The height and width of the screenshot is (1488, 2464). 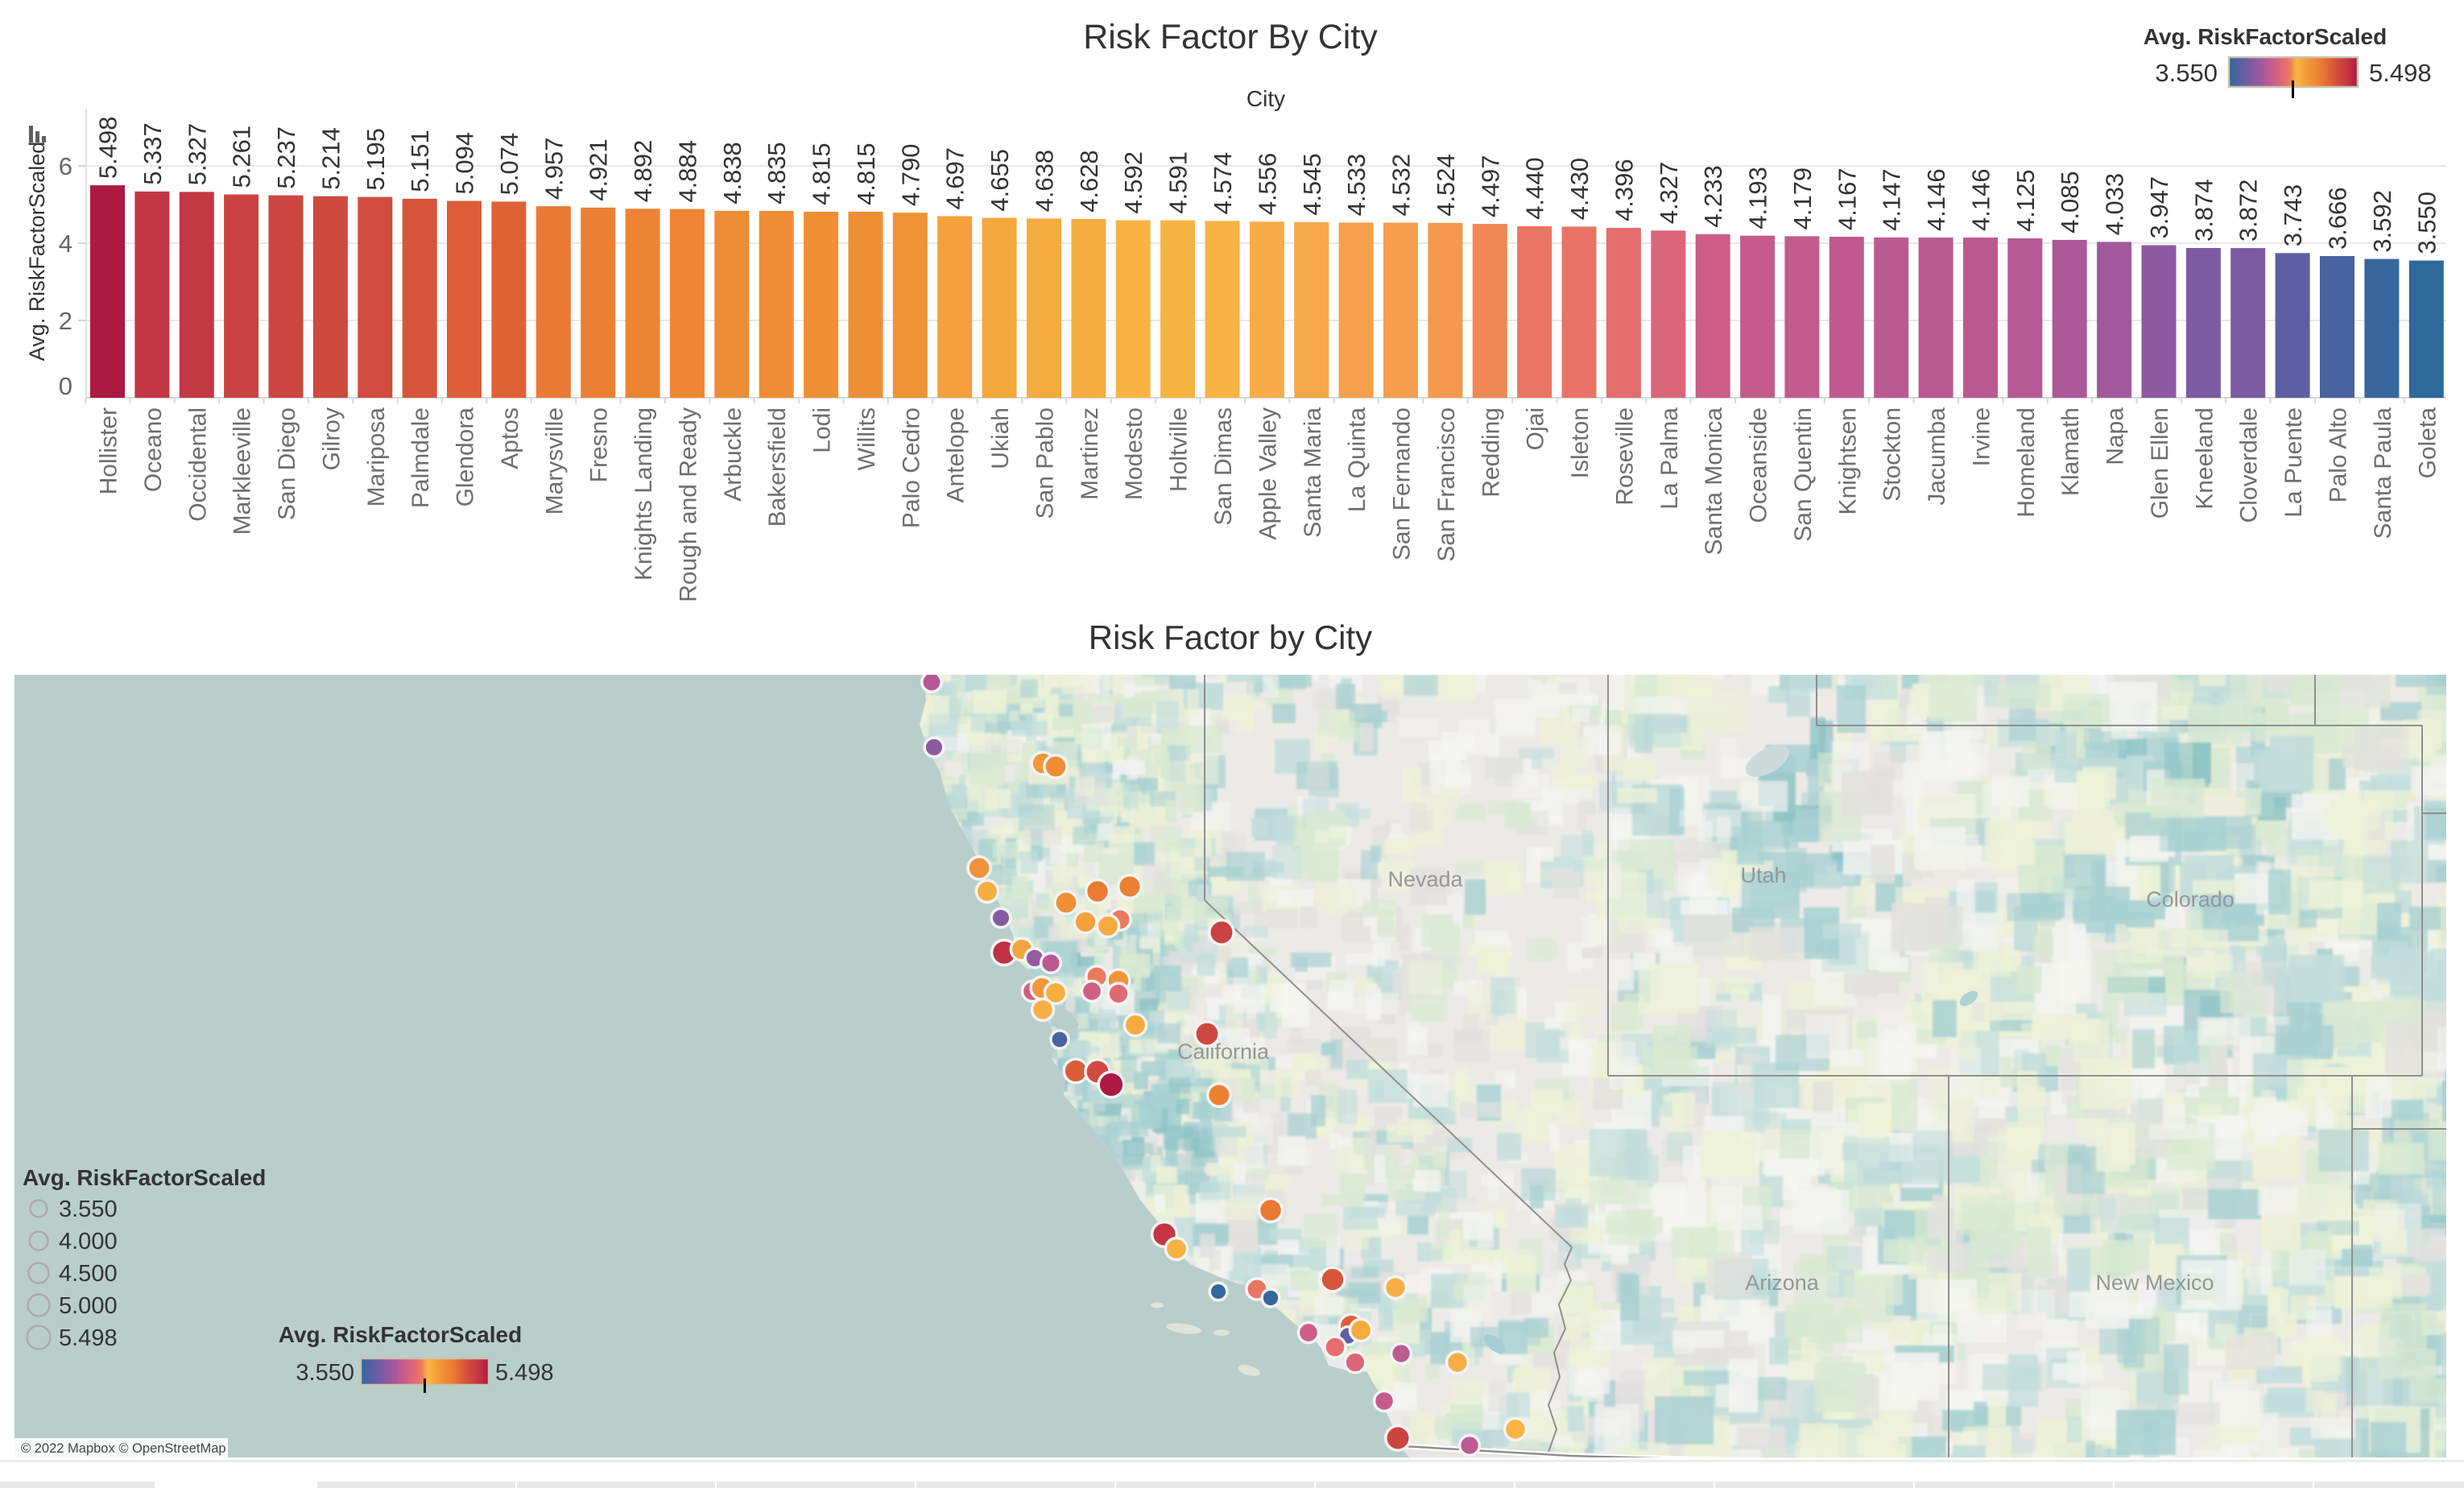 What do you see at coordinates (2339, 455) in the screenshot?
I see `svg-text: Palo Alto` at bounding box center [2339, 455].